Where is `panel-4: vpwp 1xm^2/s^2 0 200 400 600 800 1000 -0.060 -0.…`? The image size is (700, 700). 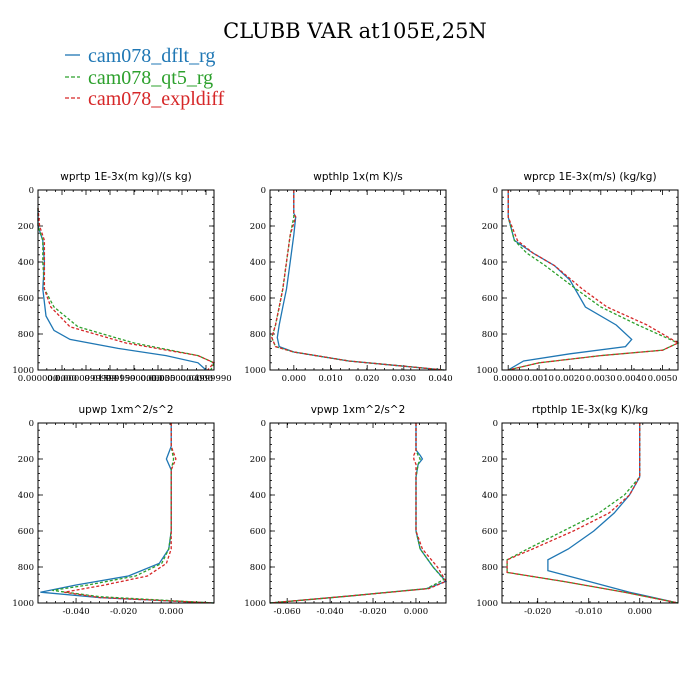 panel-4: vpwp 1xm^2/s^2 0 200 400 600 800 1000 -0.060 -0.… is located at coordinates (346, 510).